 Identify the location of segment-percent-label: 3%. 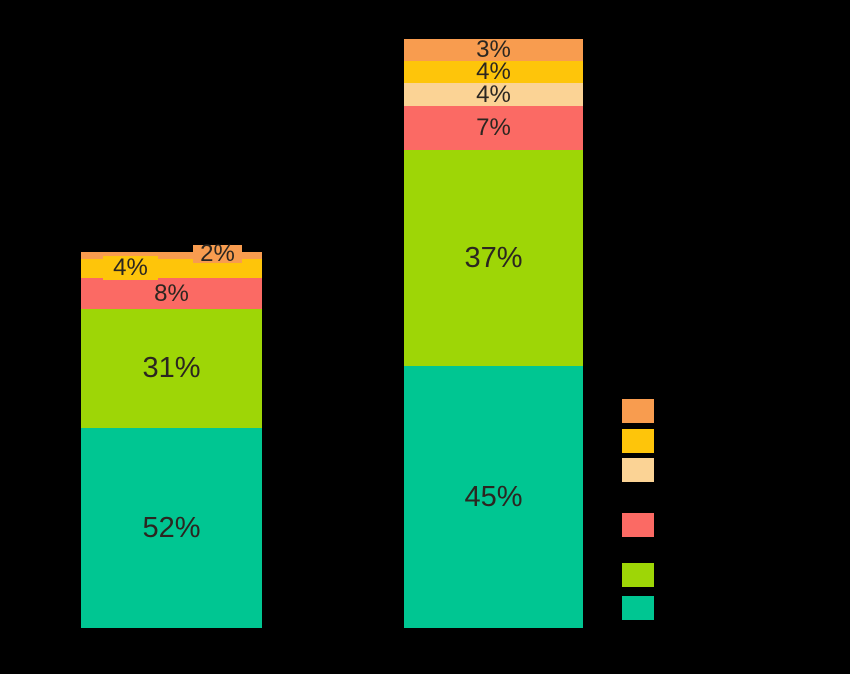
(493, 49).